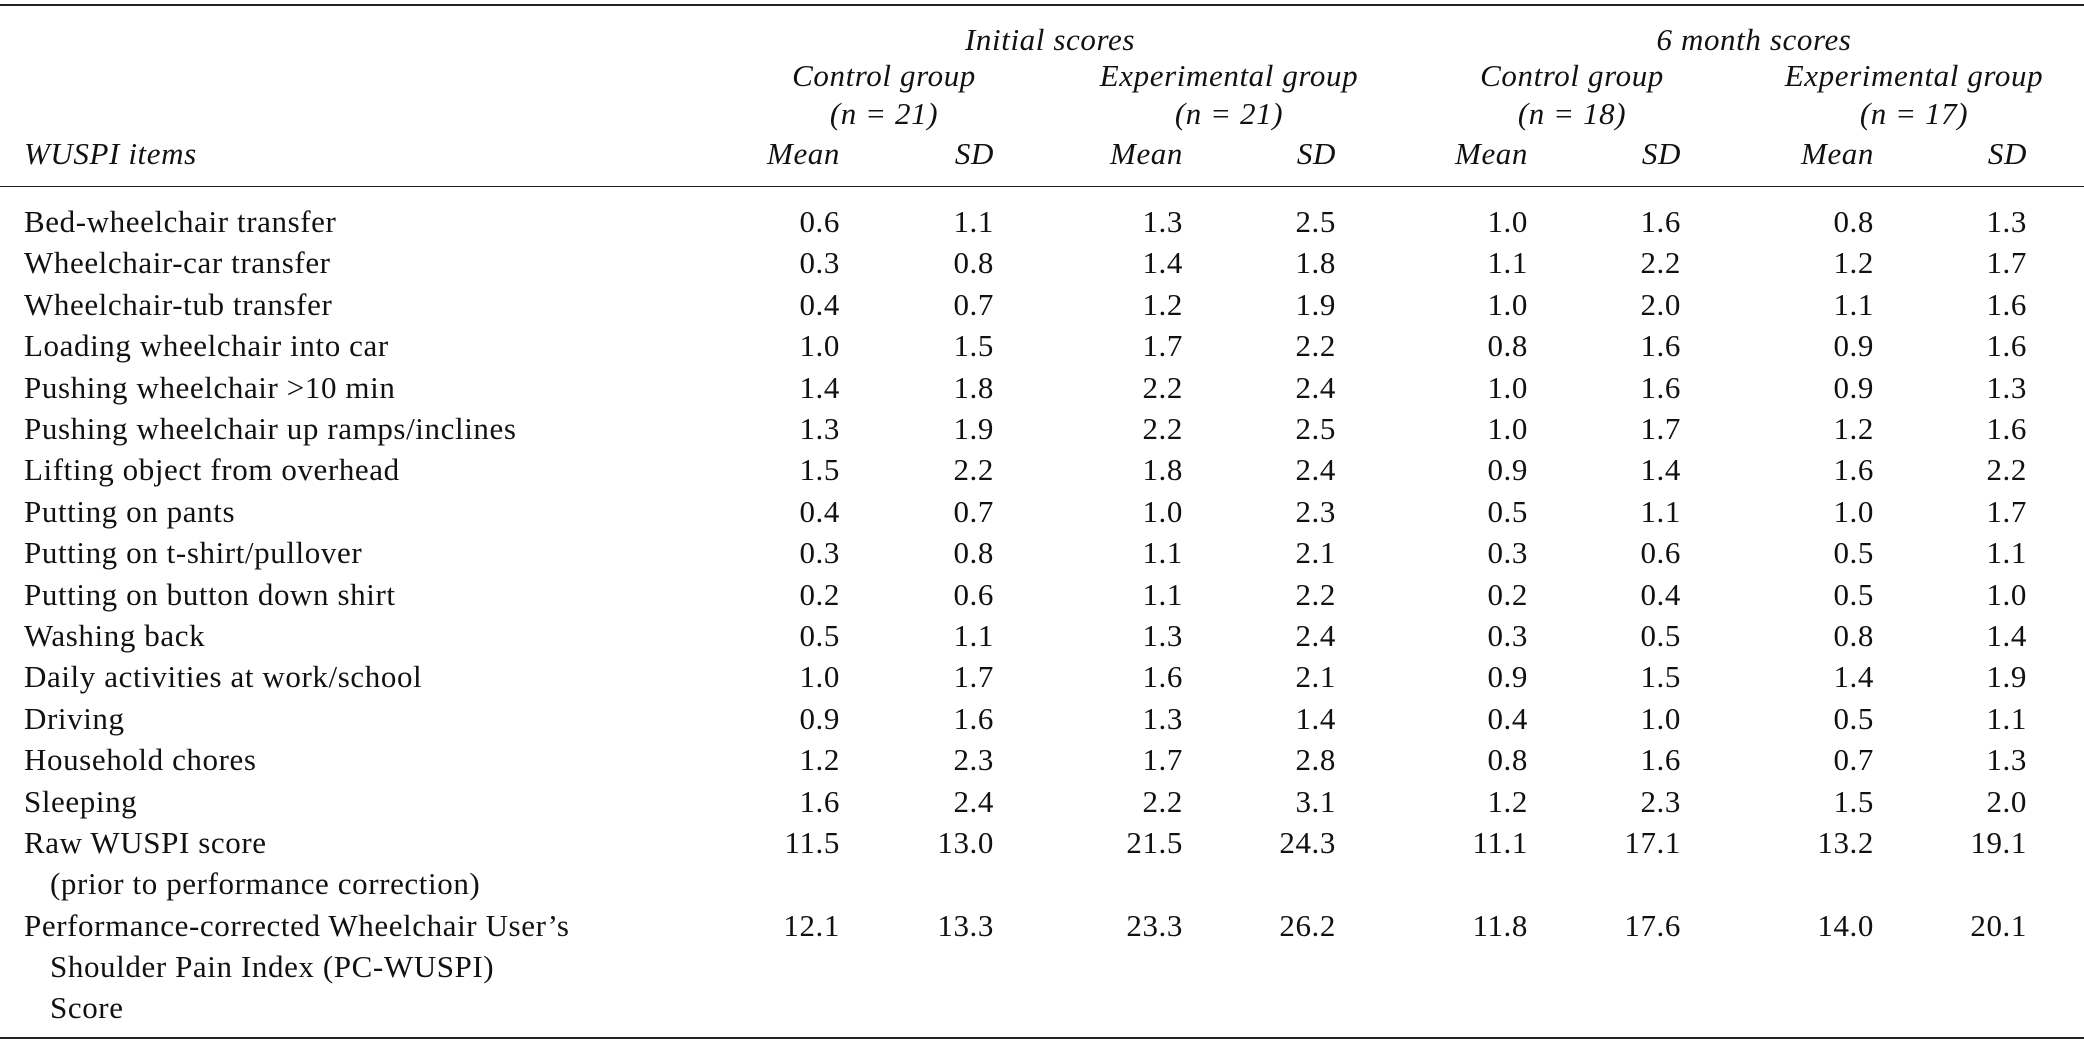 The height and width of the screenshot is (1047, 2084). What do you see at coordinates (210, 387) in the screenshot?
I see `row-label: Pushing wheelchair >10 min` at bounding box center [210, 387].